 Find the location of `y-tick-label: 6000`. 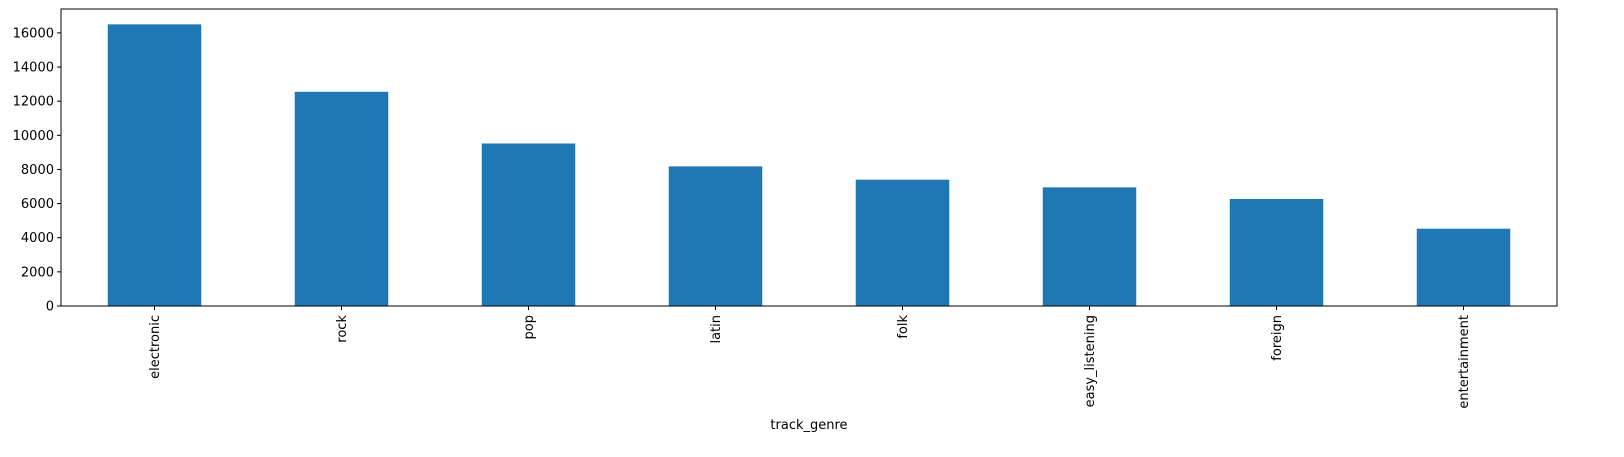

y-tick-label: 6000 is located at coordinates (37, 204).